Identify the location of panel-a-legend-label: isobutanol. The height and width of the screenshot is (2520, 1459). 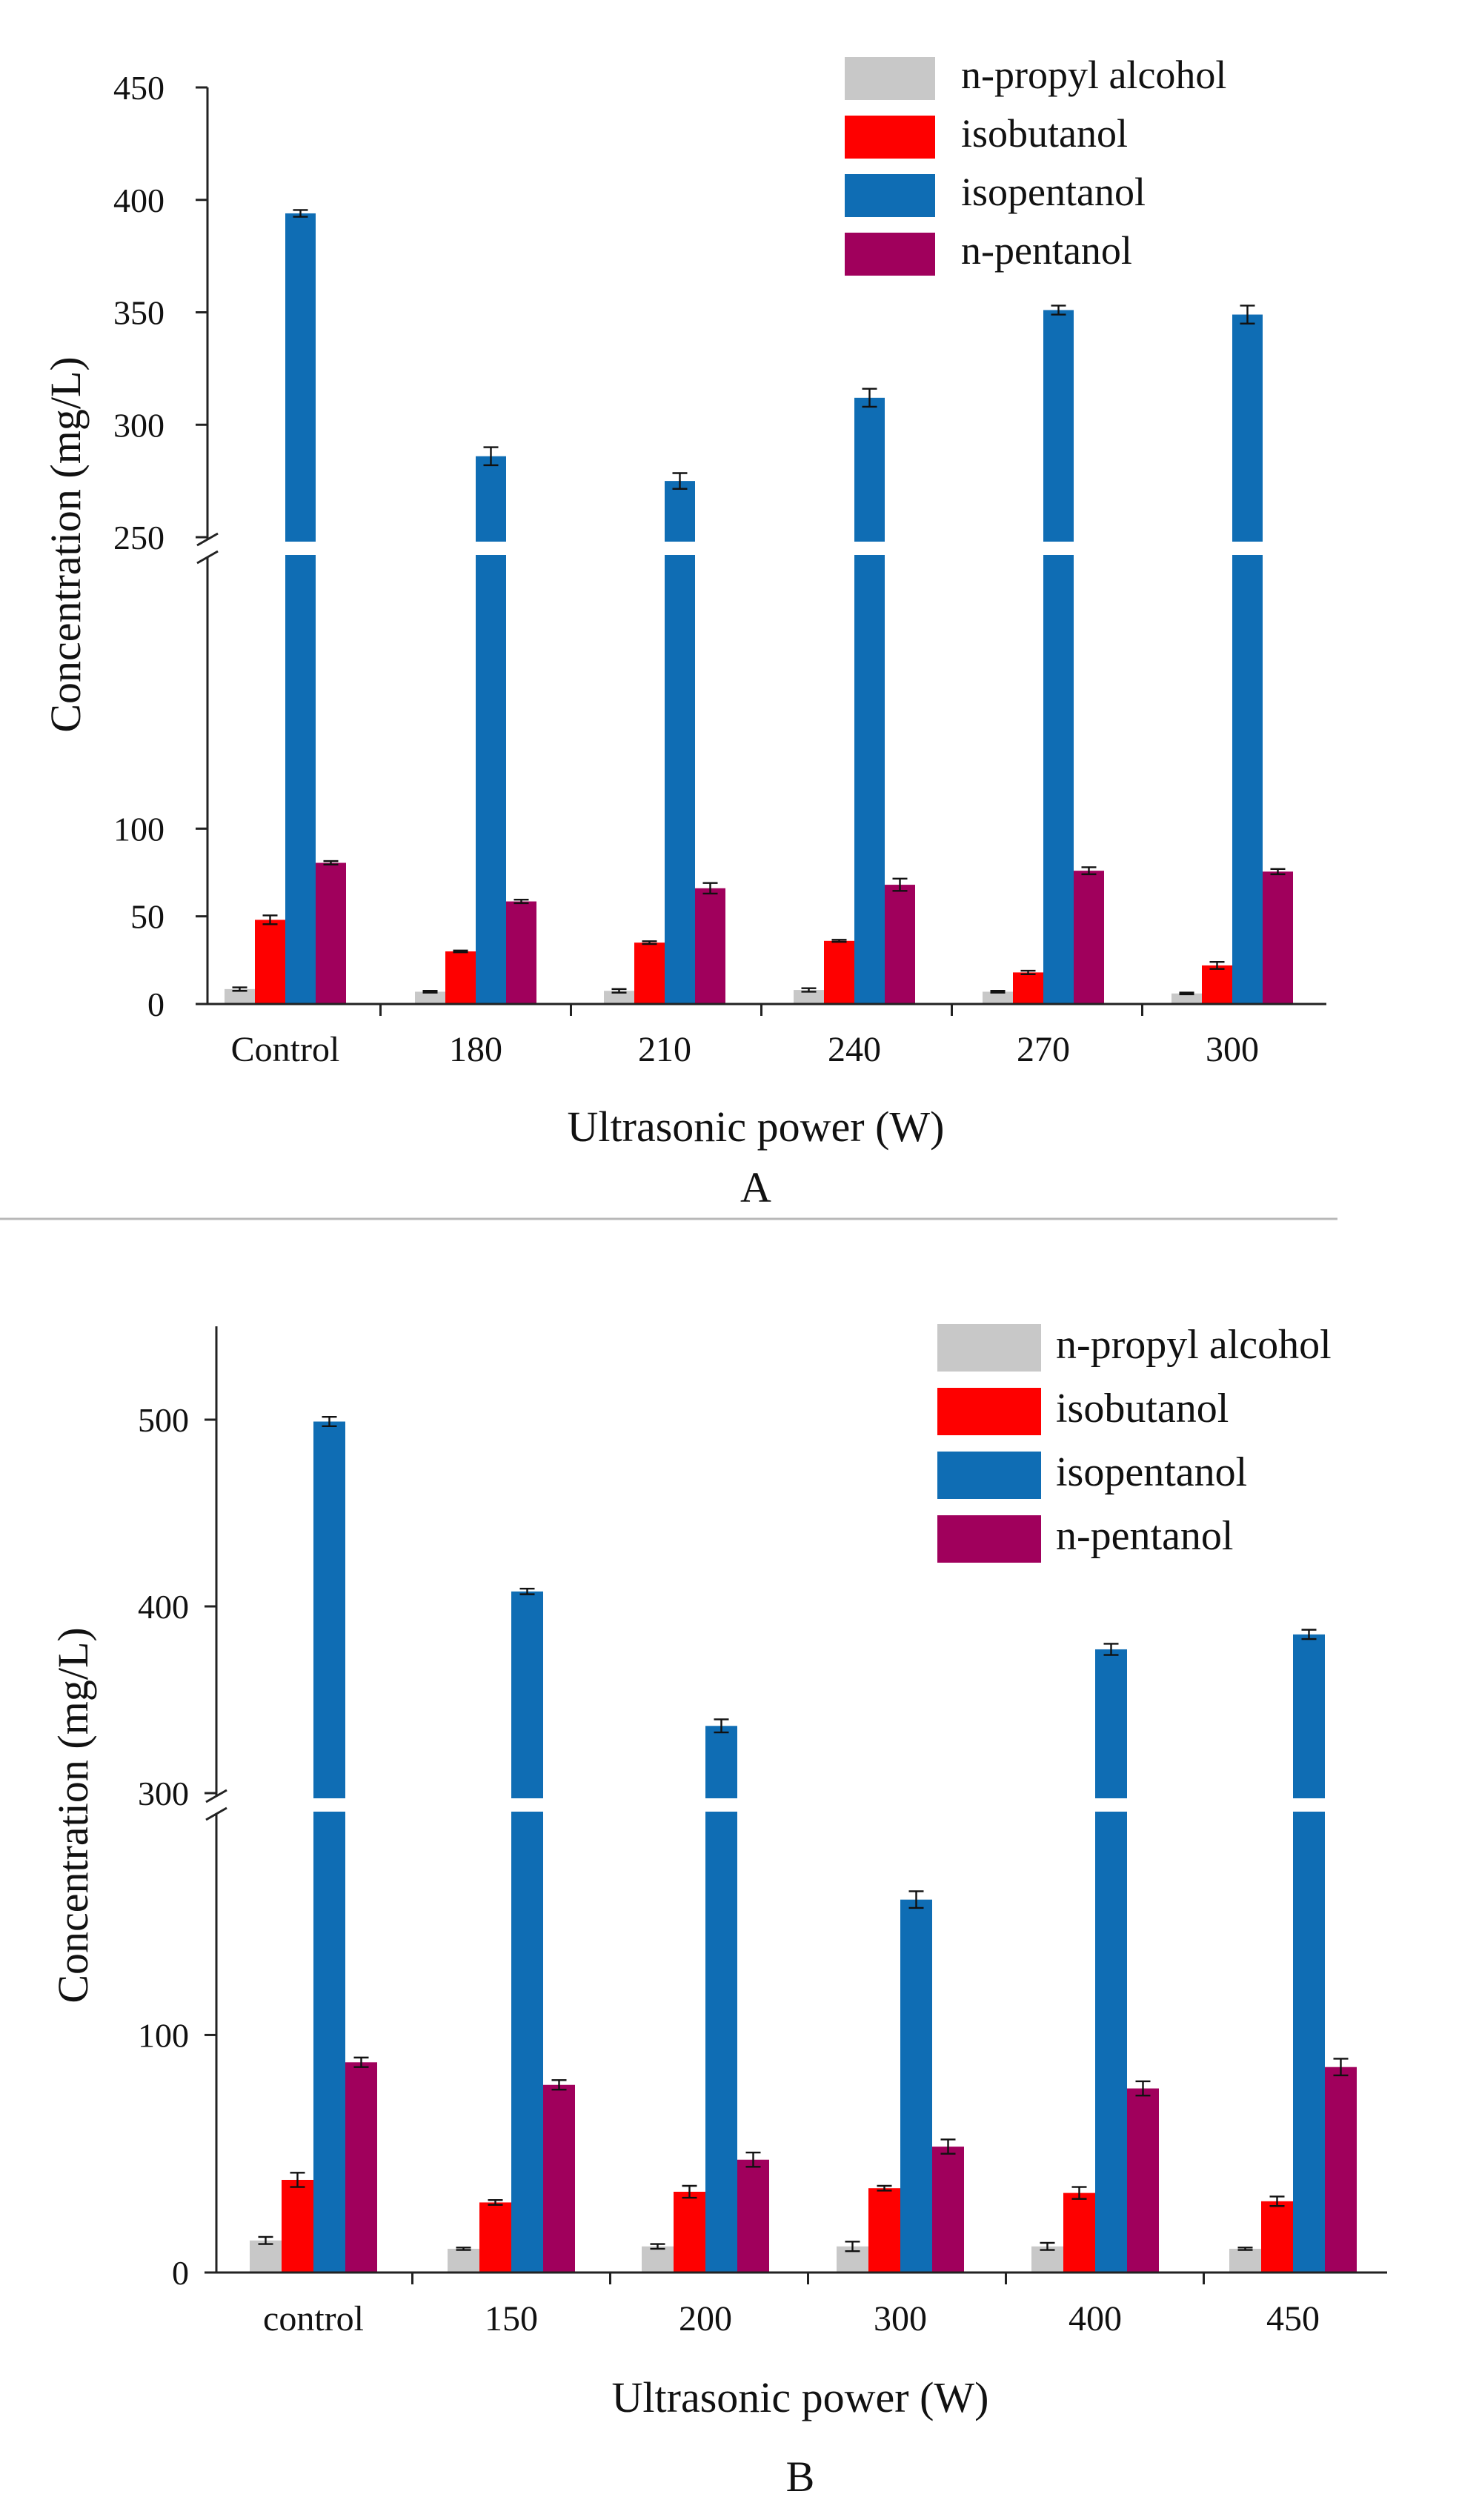
(1044, 133).